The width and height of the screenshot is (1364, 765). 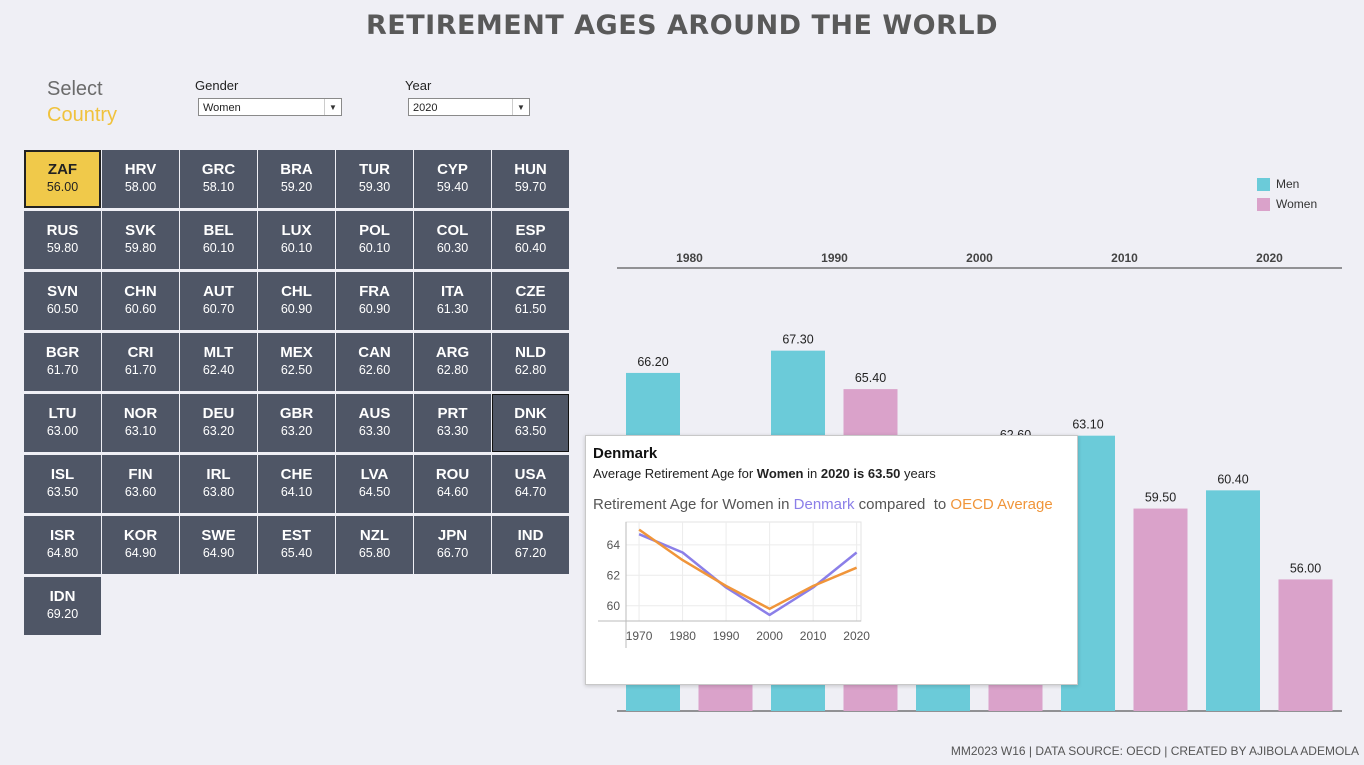 What do you see at coordinates (530, 545) in the screenshot?
I see `country-tile-ind: IND 67.20` at bounding box center [530, 545].